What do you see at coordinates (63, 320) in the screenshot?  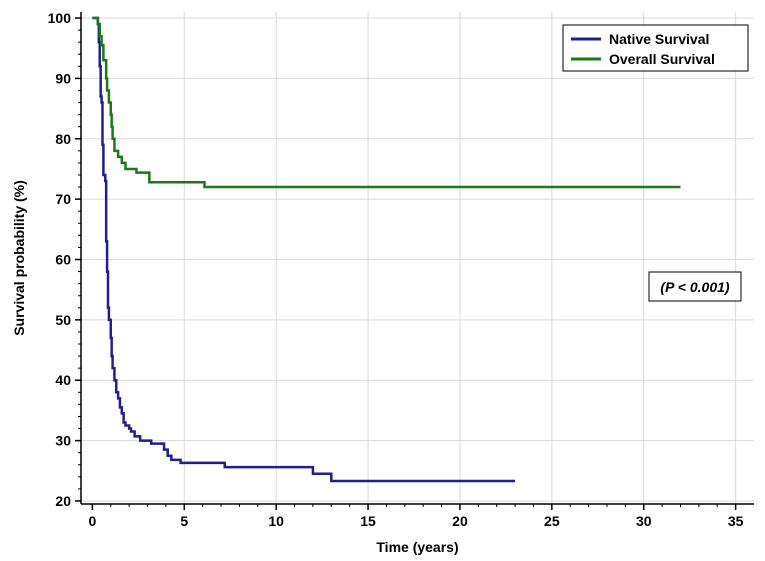 I see `y-tick-label: 50` at bounding box center [63, 320].